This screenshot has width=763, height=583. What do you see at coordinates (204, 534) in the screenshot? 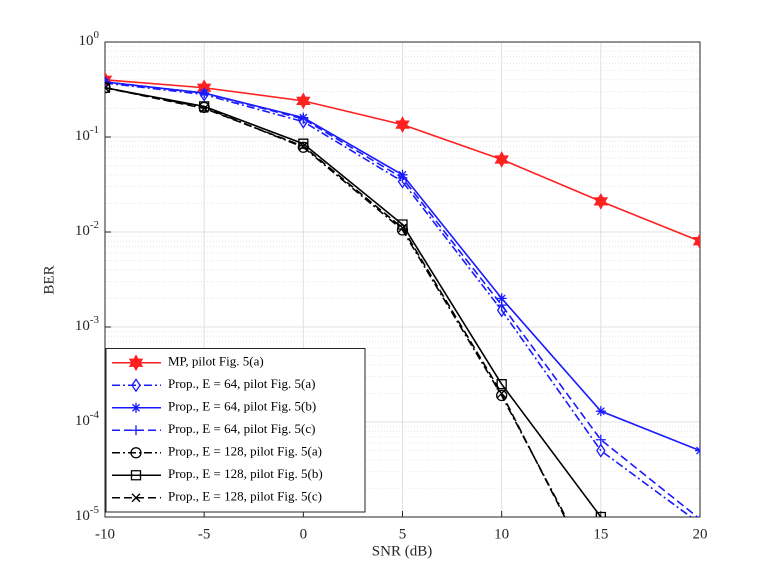
I see `x-tick-label: -5` at bounding box center [204, 534].